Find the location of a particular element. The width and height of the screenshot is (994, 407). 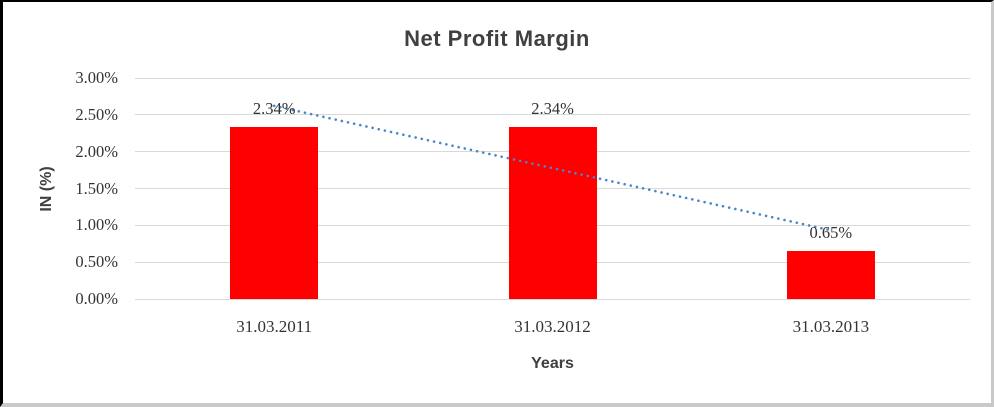

y-tick-label: 1.00% is located at coordinates (96, 225).